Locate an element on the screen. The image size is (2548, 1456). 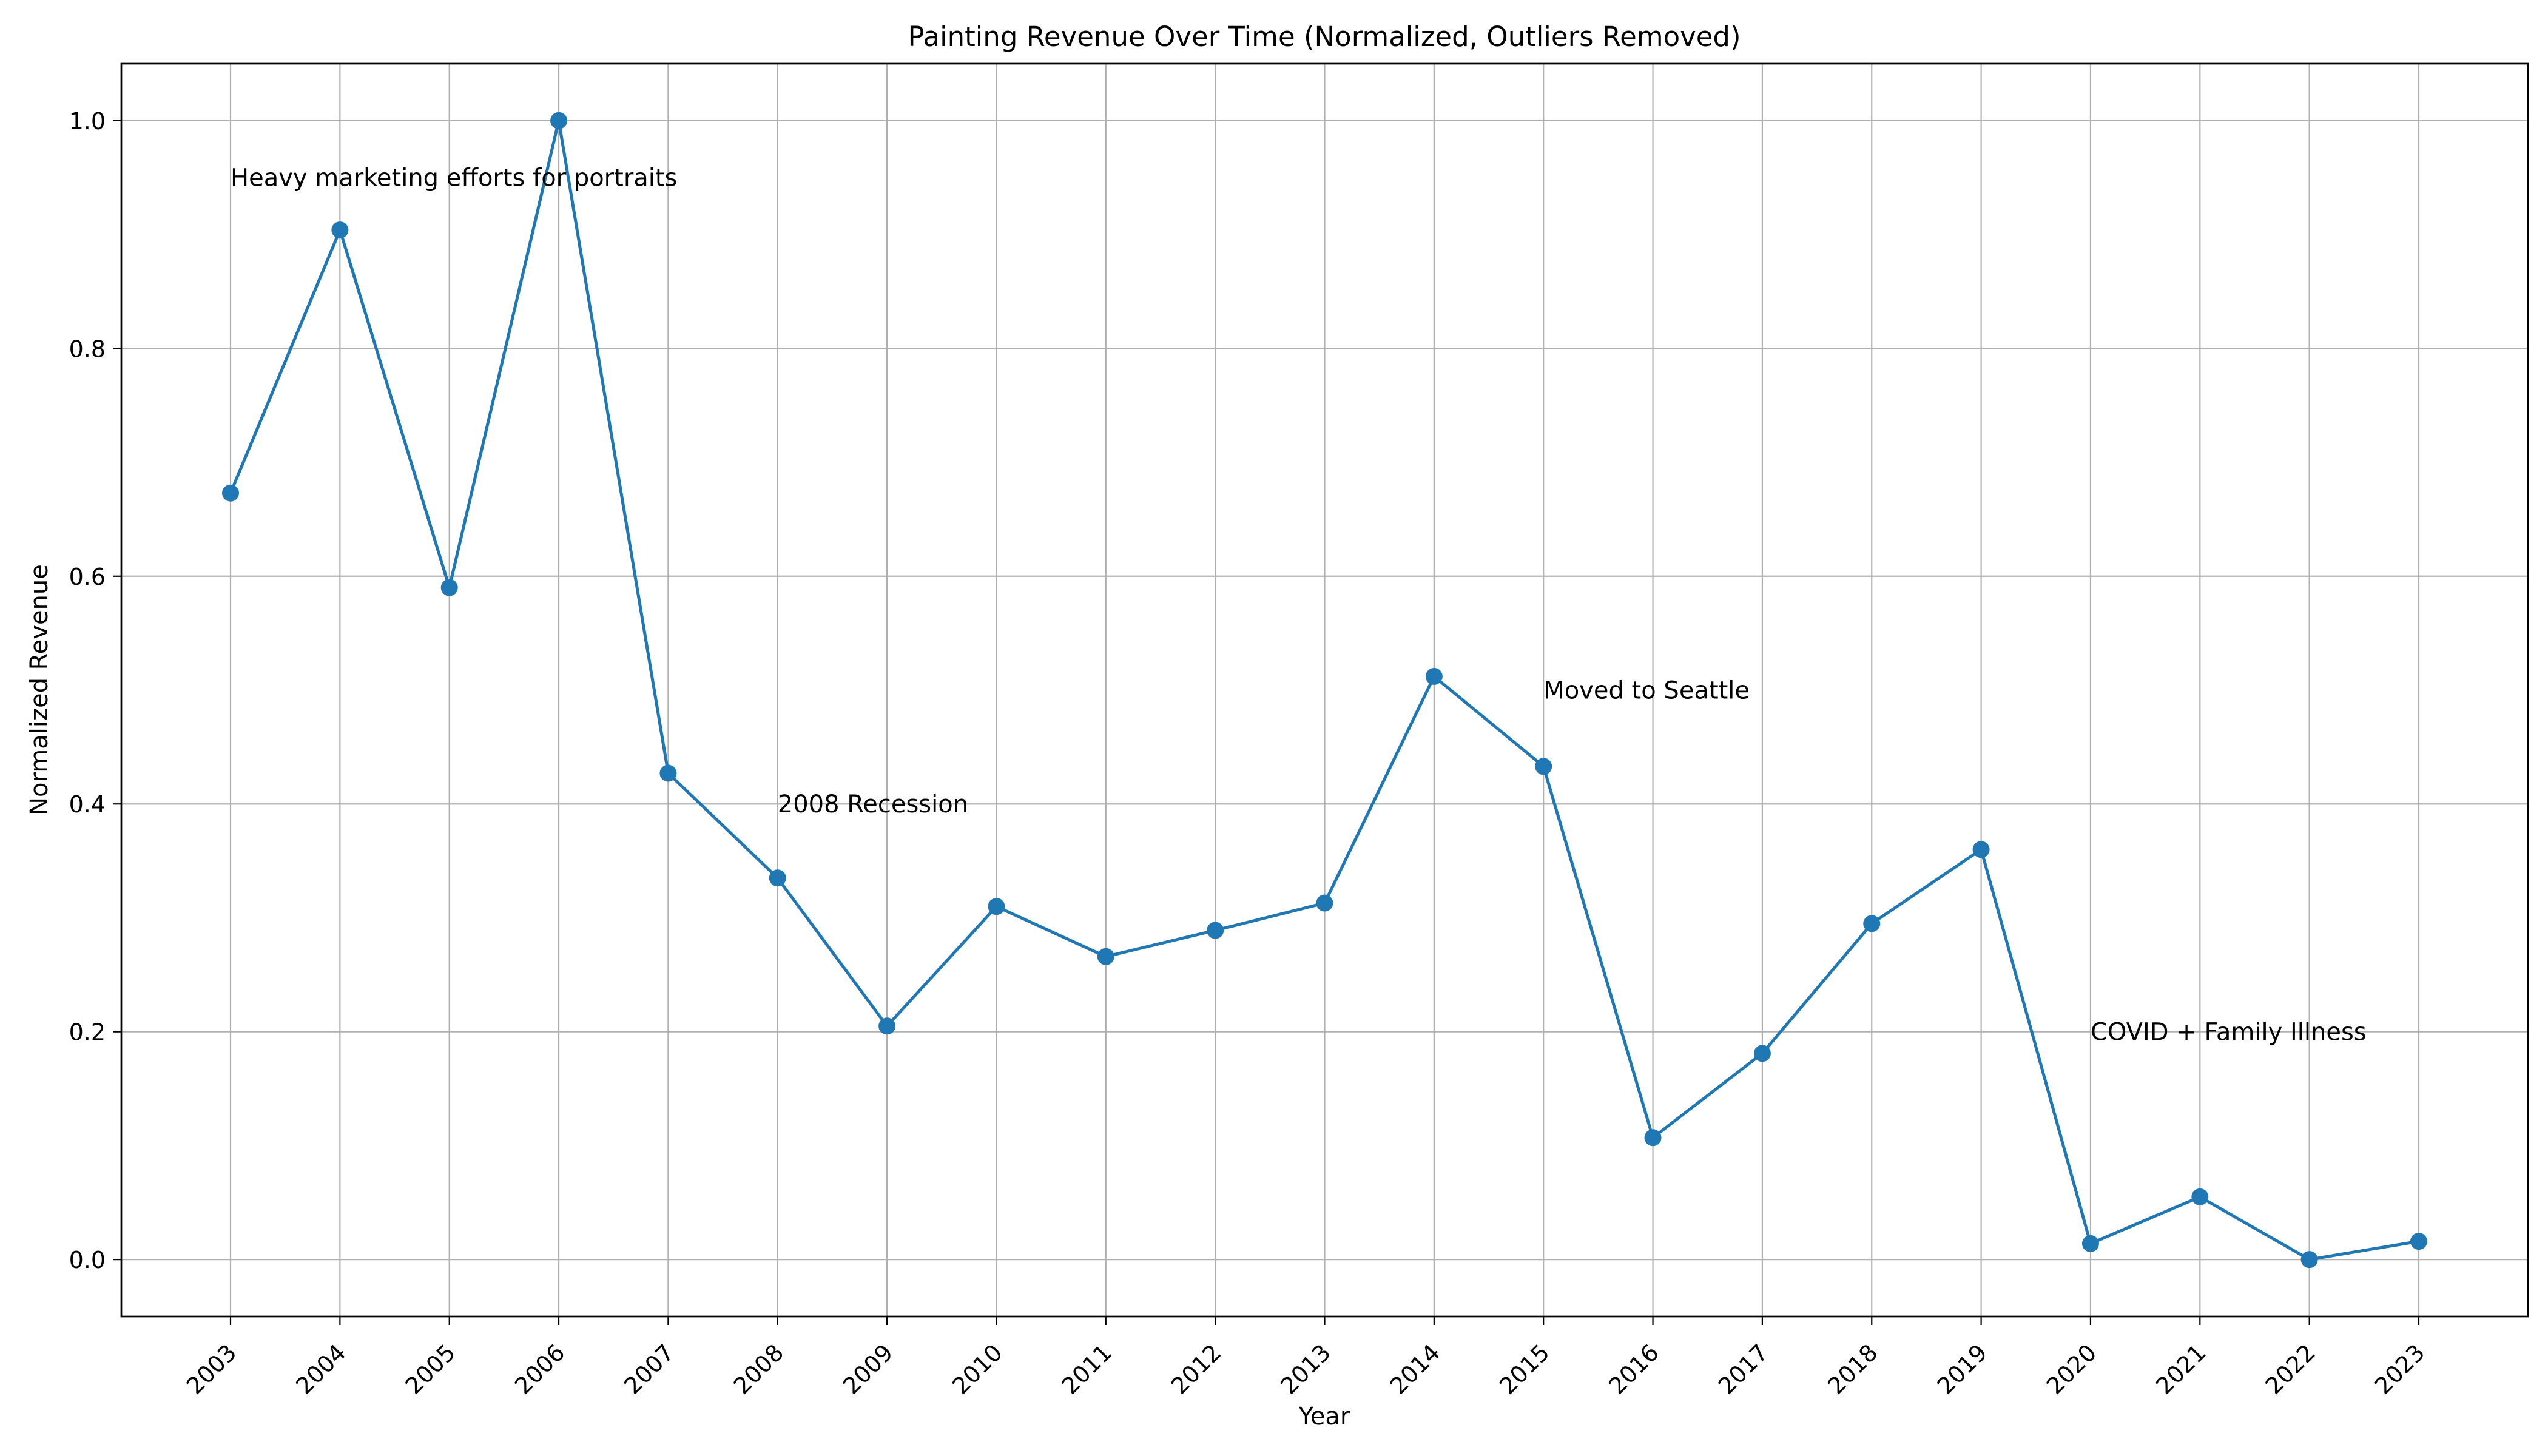
y-tick-label: 0.6 is located at coordinates (87, 577).